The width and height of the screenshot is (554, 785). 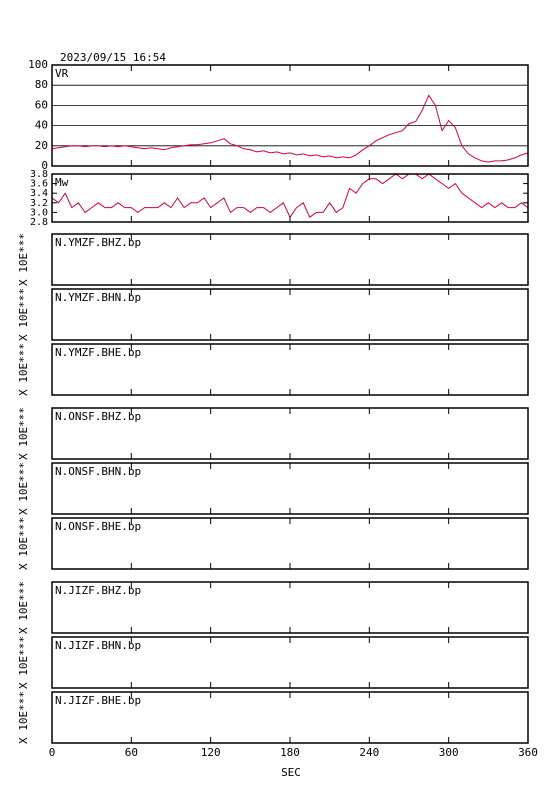 What do you see at coordinates (41, 84) in the screenshot?
I see `y-tick-label: 80` at bounding box center [41, 84].